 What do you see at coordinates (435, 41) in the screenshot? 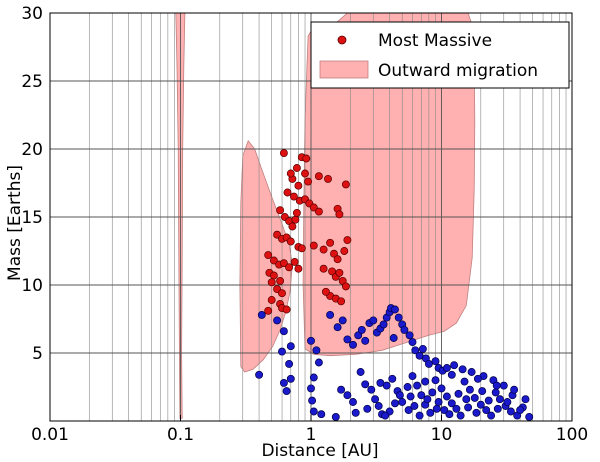
I see `legend-label-most-massive: Most Massive` at bounding box center [435, 41].